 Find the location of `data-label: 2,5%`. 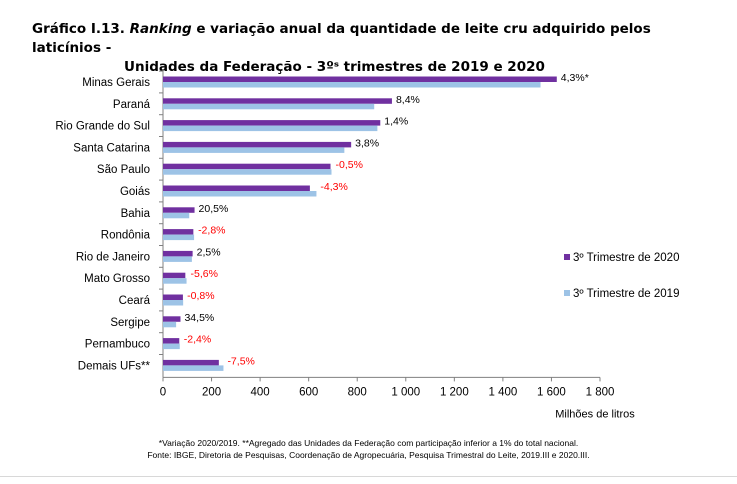

data-label: 2,5% is located at coordinates (209, 252).